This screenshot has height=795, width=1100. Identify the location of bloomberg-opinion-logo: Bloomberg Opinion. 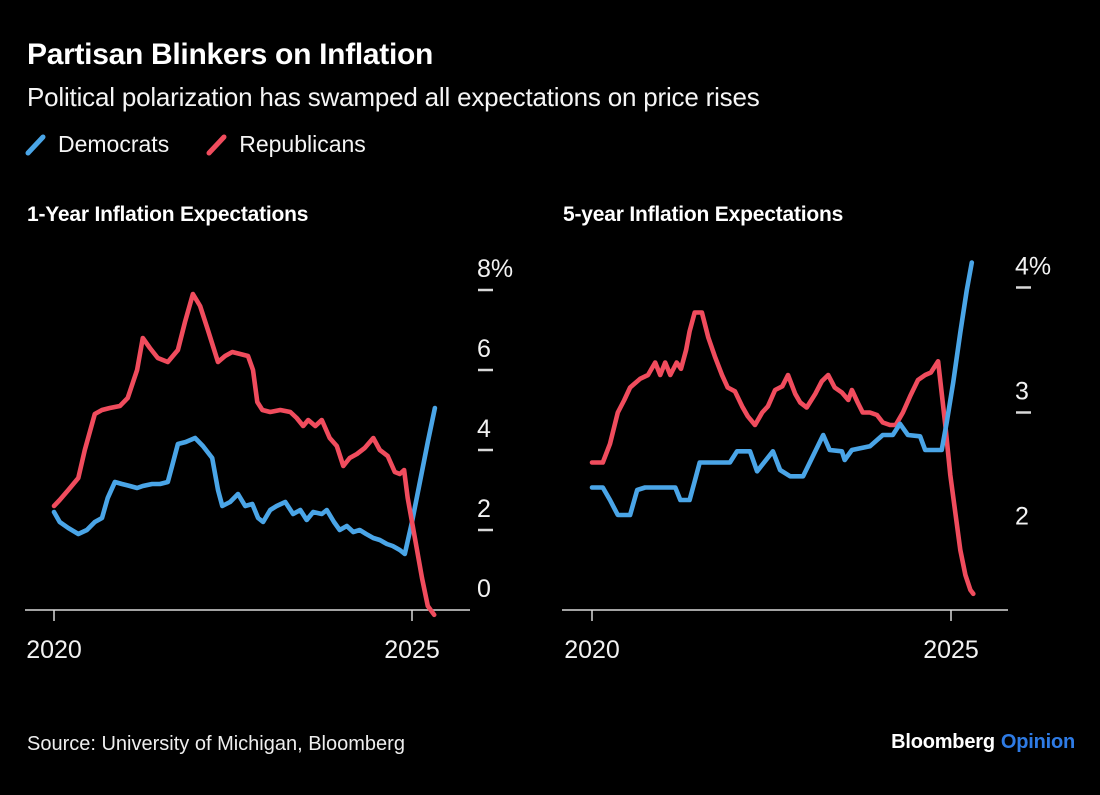
(983, 742).